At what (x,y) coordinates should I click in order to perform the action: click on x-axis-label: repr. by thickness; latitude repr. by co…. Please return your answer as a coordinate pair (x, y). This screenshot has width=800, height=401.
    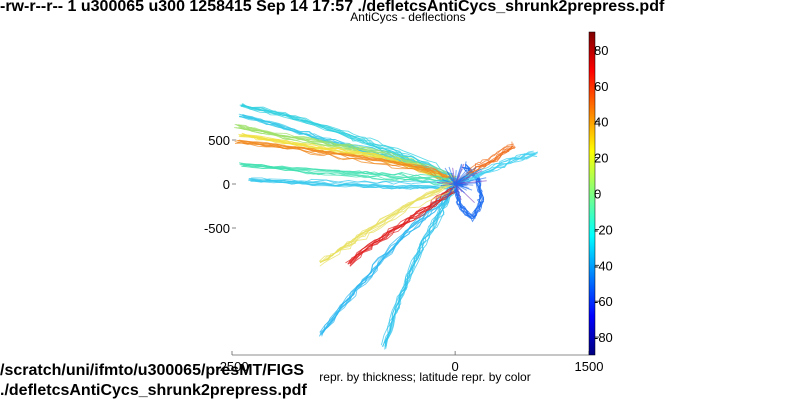
    Looking at the image, I should click on (424, 377).